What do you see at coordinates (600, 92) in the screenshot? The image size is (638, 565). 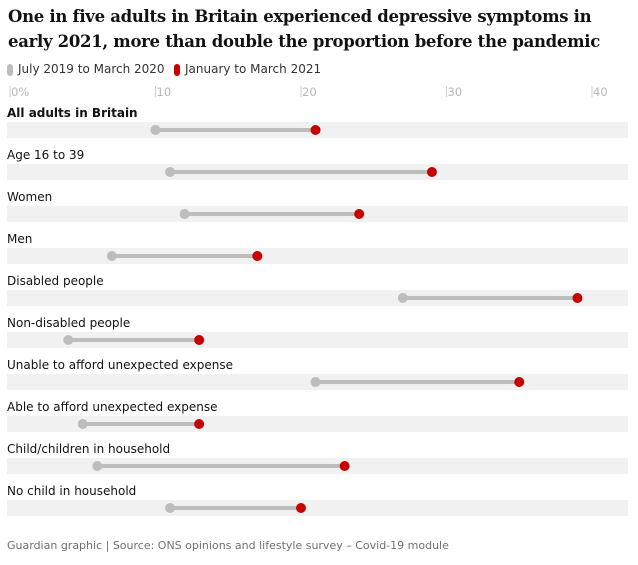 I see `x-tick-label: 40` at bounding box center [600, 92].